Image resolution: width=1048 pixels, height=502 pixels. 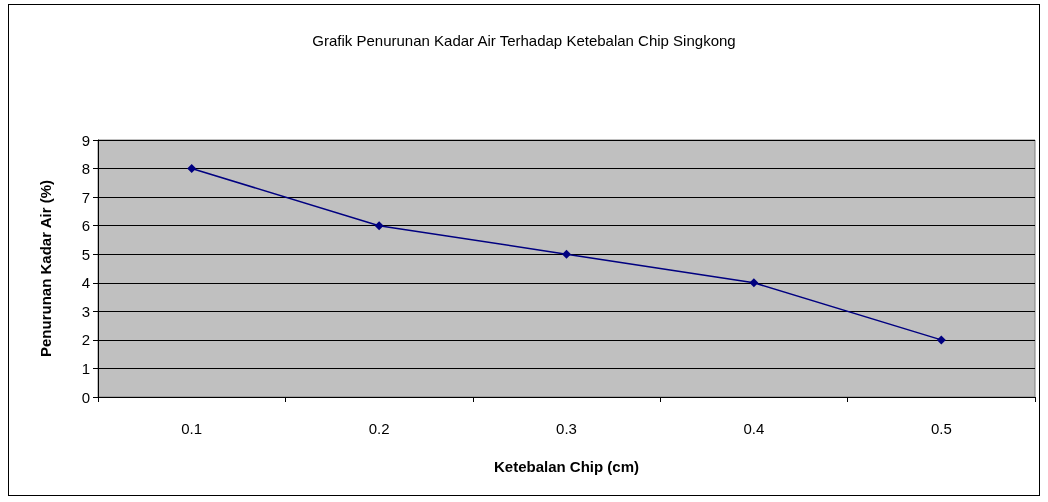 I want to click on y-tick-label: 5, so click(x=85, y=254).